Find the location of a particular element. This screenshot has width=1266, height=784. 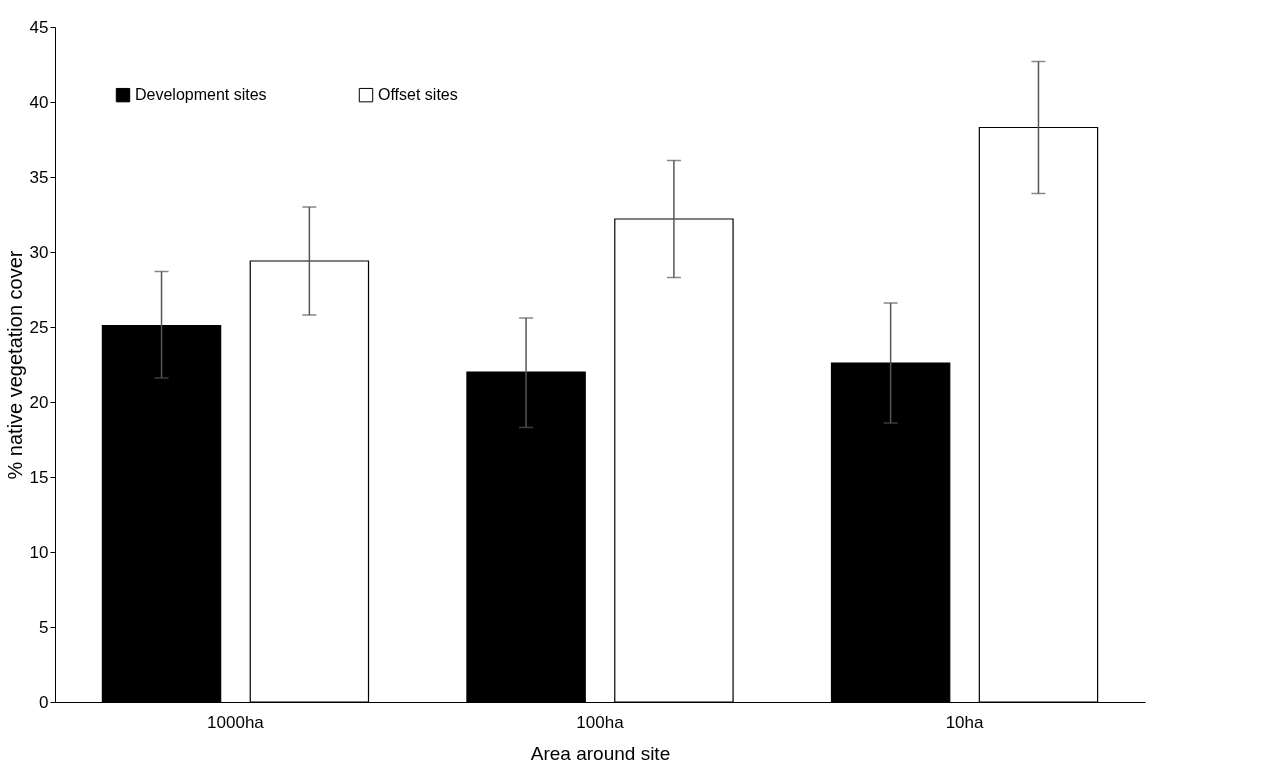

x-tick-label: 1000ha is located at coordinates (236, 722).